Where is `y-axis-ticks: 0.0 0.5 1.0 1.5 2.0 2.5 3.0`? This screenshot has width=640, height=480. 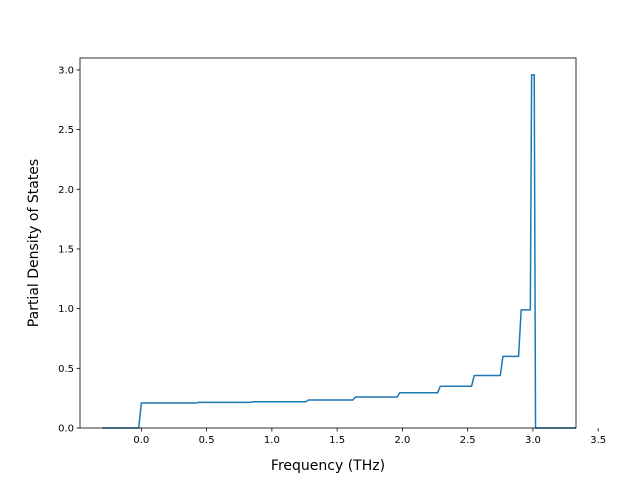
y-axis-ticks: 0.0 0.5 1.0 1.5 2.0 2.5 3.0 is located at coordinates (69, 250).